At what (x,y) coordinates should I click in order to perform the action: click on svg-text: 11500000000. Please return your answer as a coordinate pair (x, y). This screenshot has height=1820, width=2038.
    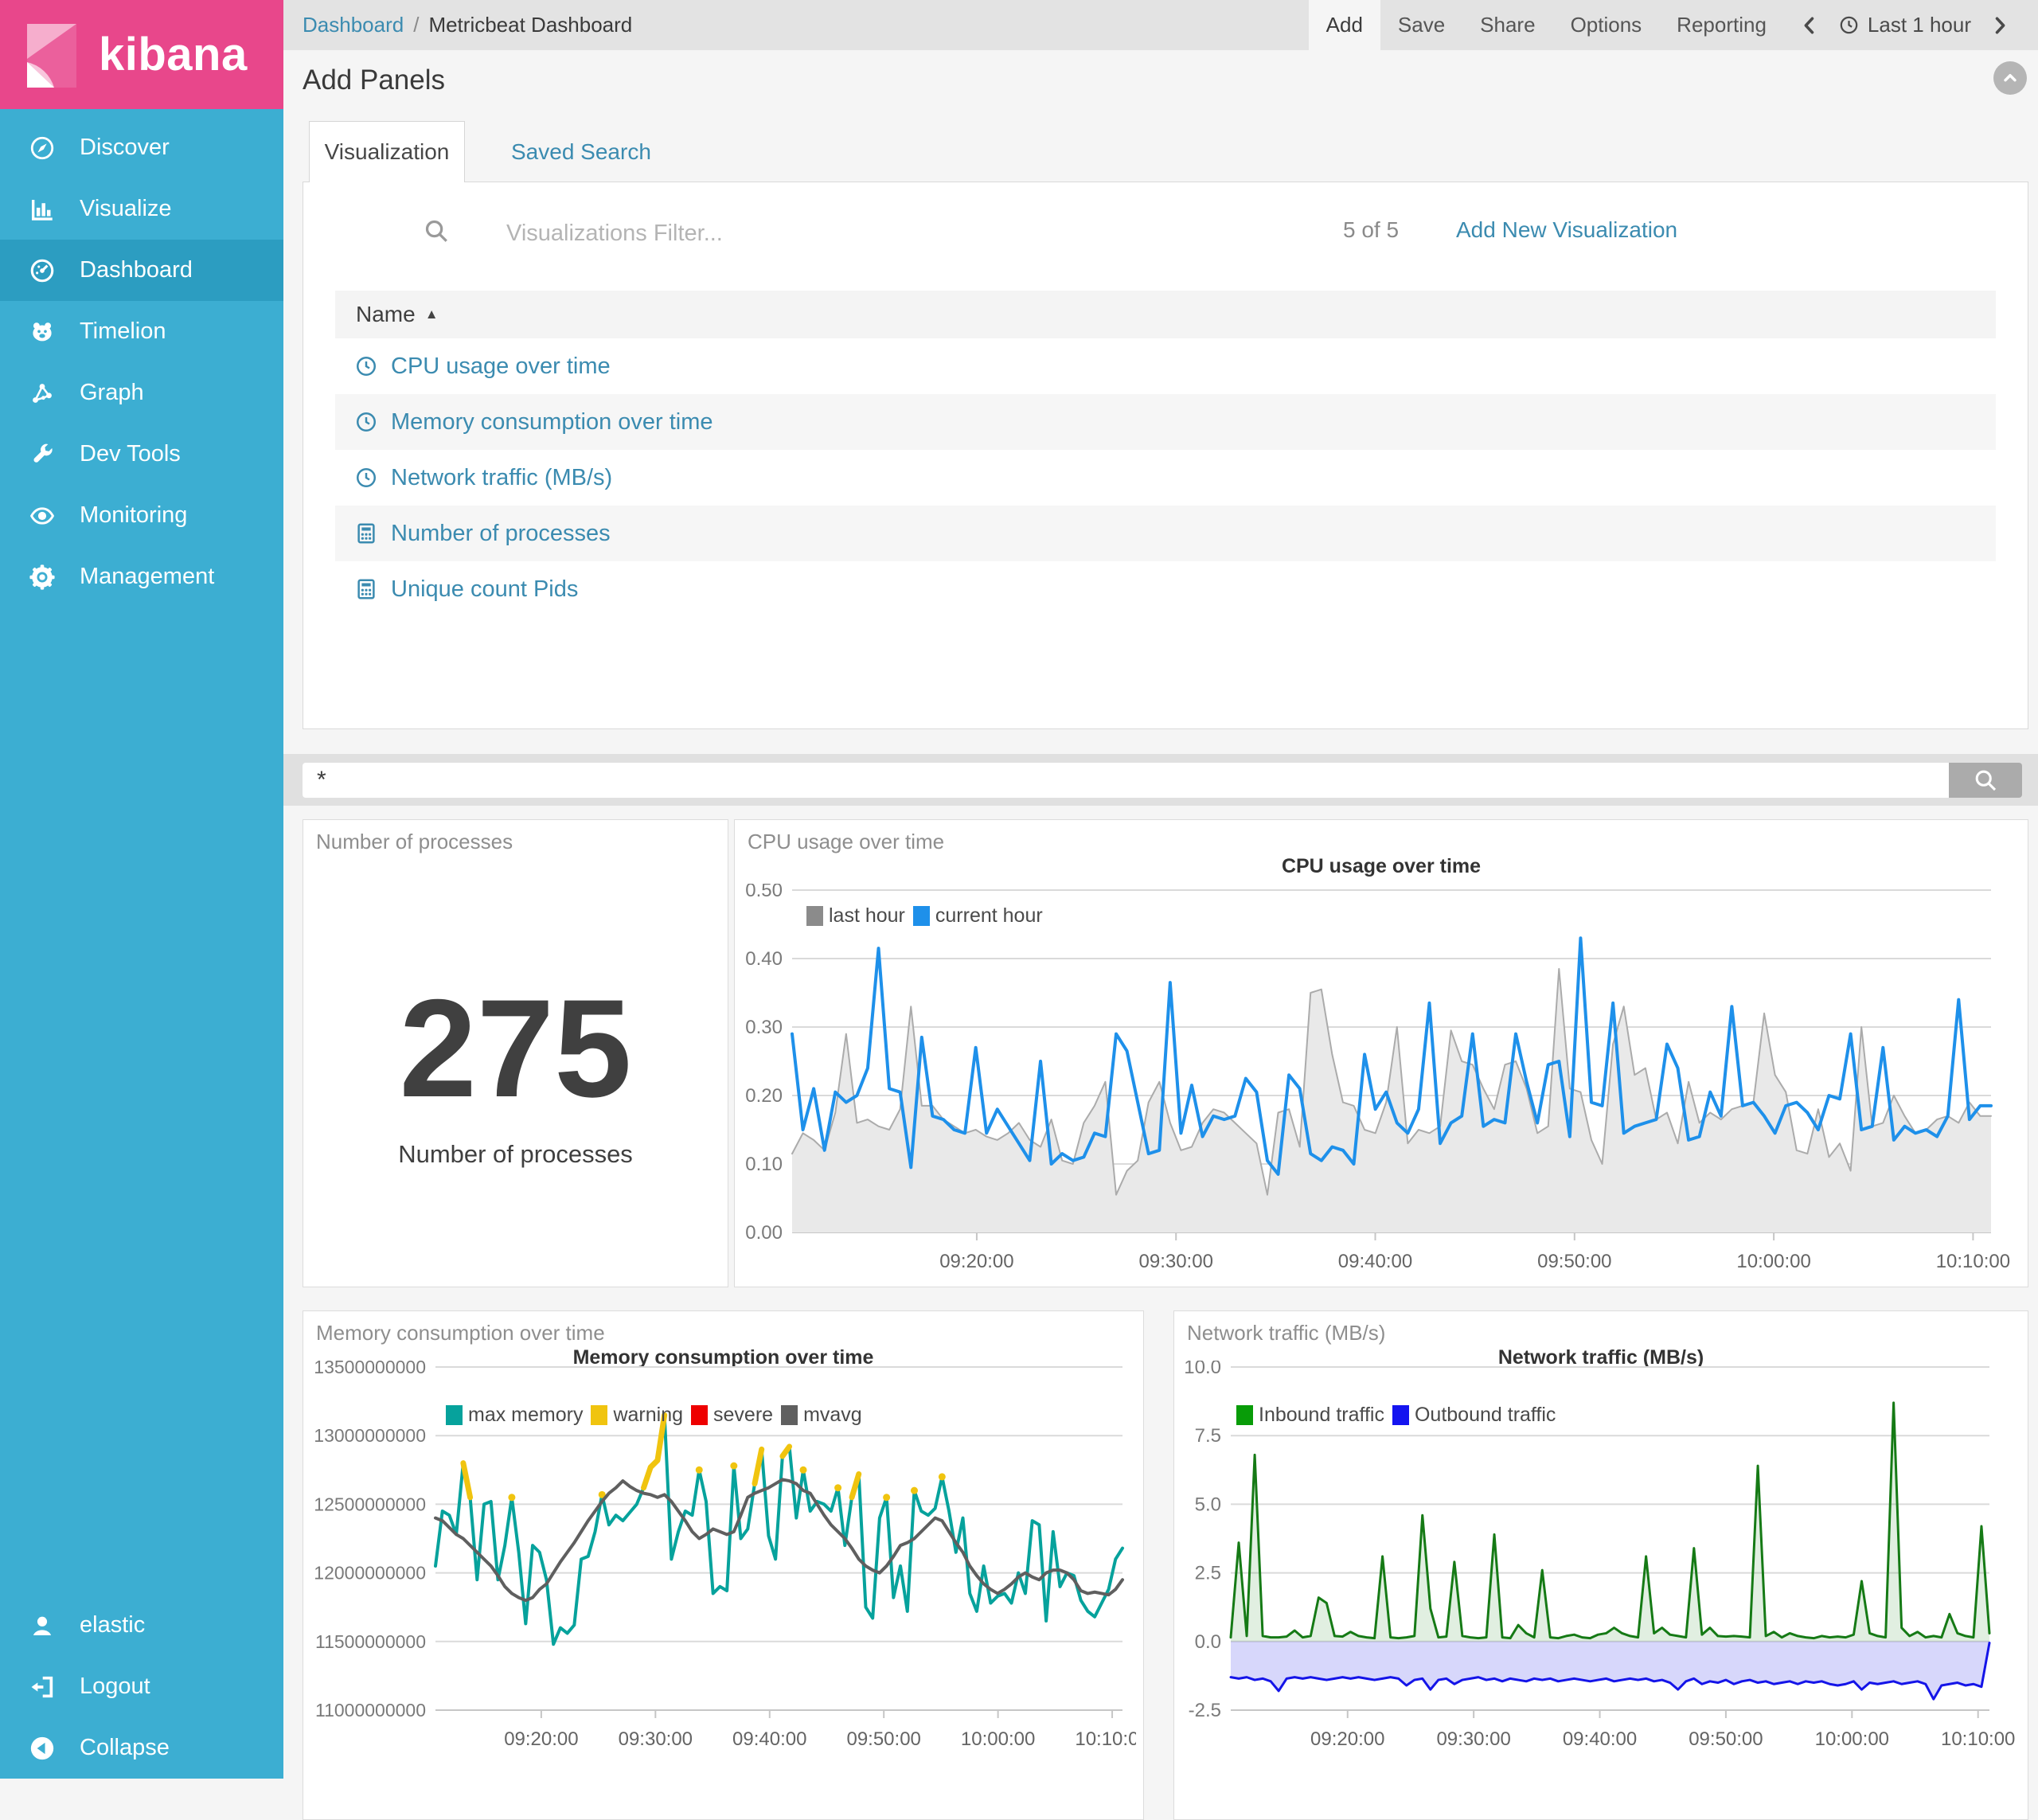
    Looking at the image, I should click on (371, 1641).